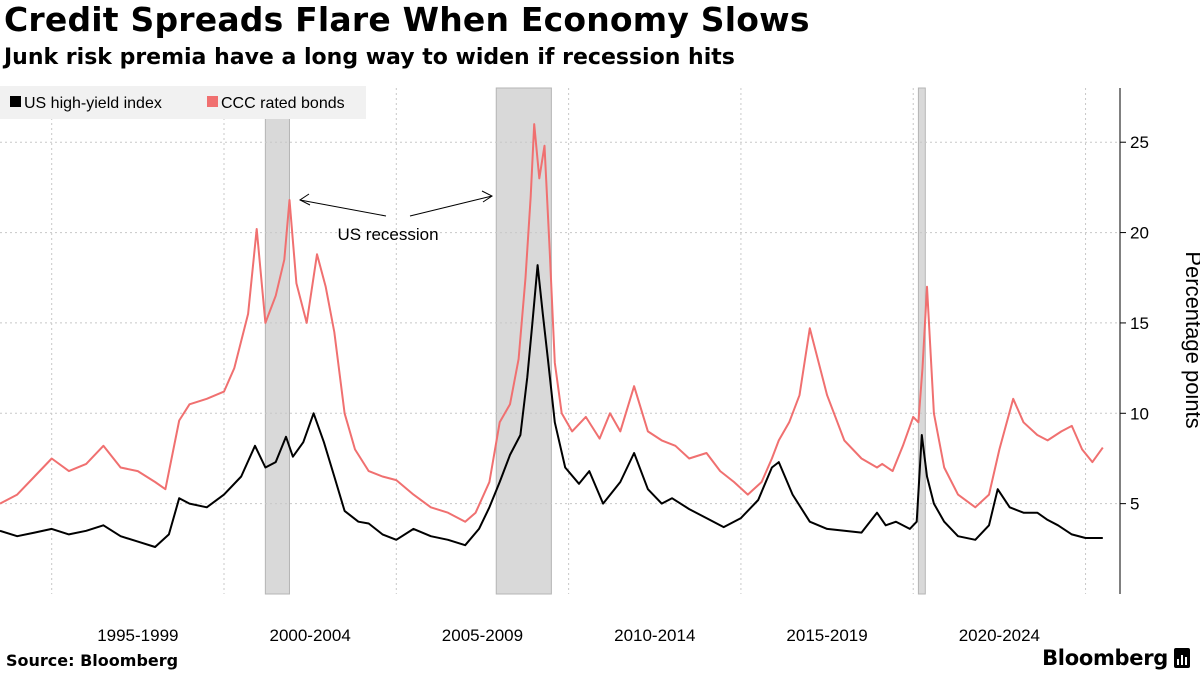 The image size is (1200, 675). What do you see at coordinates (999, 635) in the screenshot?
I see `x-tick-label-6: 2020-2024` at bounding box center [999, 635].